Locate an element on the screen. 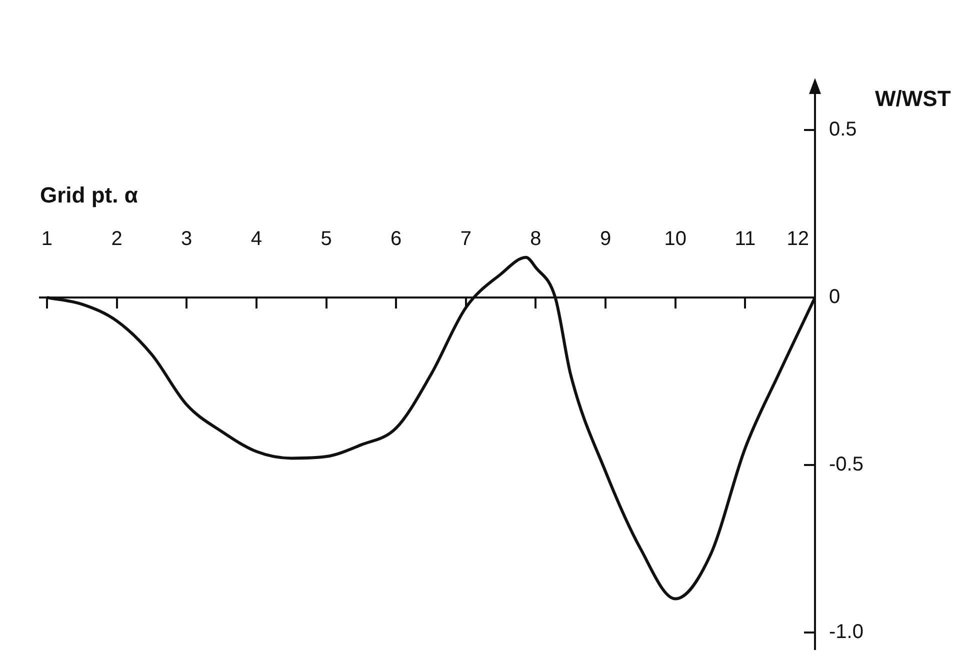  y-tick-label: 0.5 is located at coordinates (843, 129).